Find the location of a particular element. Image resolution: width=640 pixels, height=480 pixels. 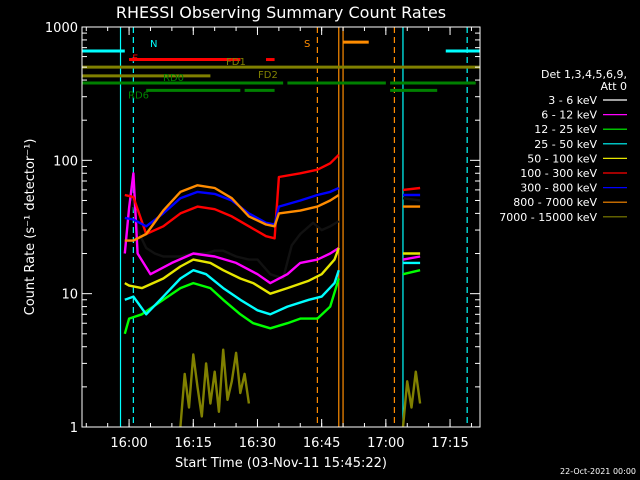

flag-label-s: S is located at coordinates (307, 44).